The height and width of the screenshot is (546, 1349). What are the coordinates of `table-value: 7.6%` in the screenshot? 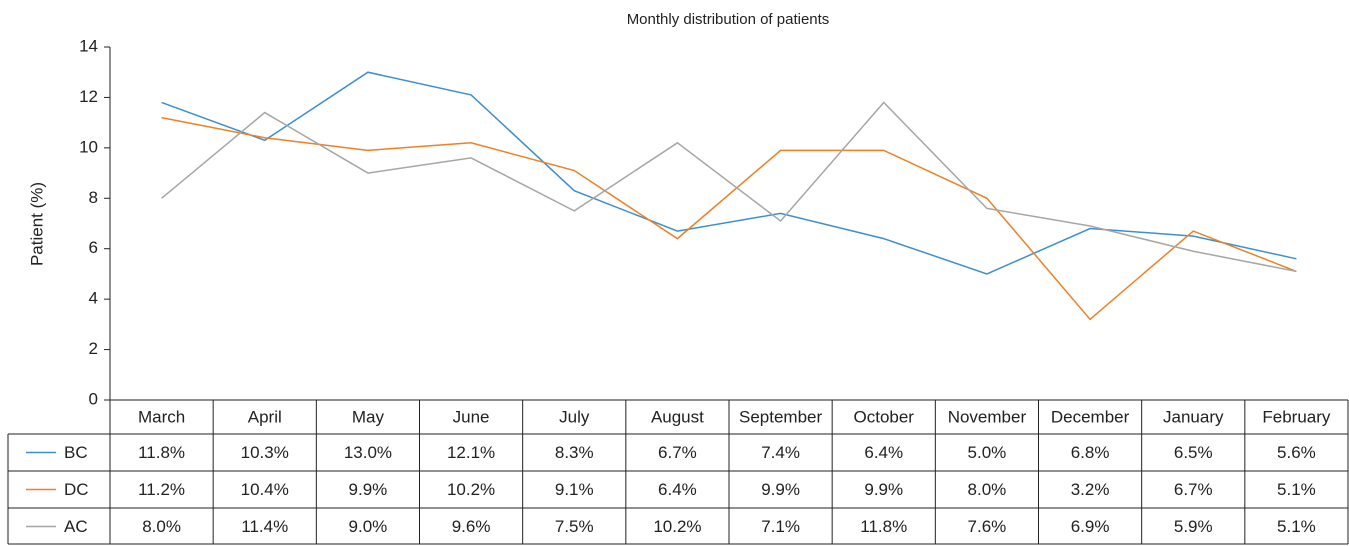 It's located at (987, 526).